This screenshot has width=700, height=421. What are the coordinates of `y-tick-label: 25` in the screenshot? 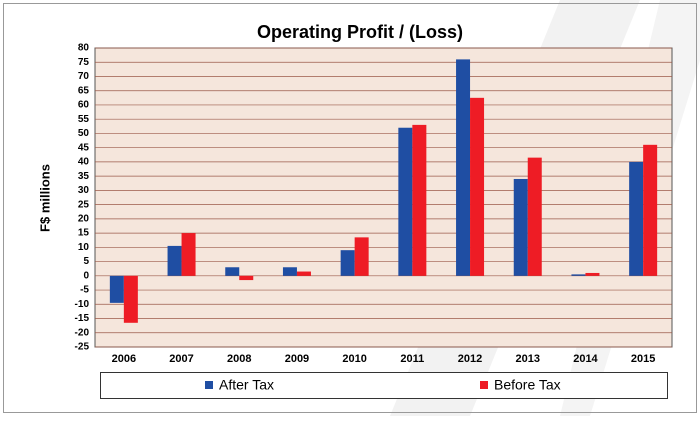 It's located at (84, 204).